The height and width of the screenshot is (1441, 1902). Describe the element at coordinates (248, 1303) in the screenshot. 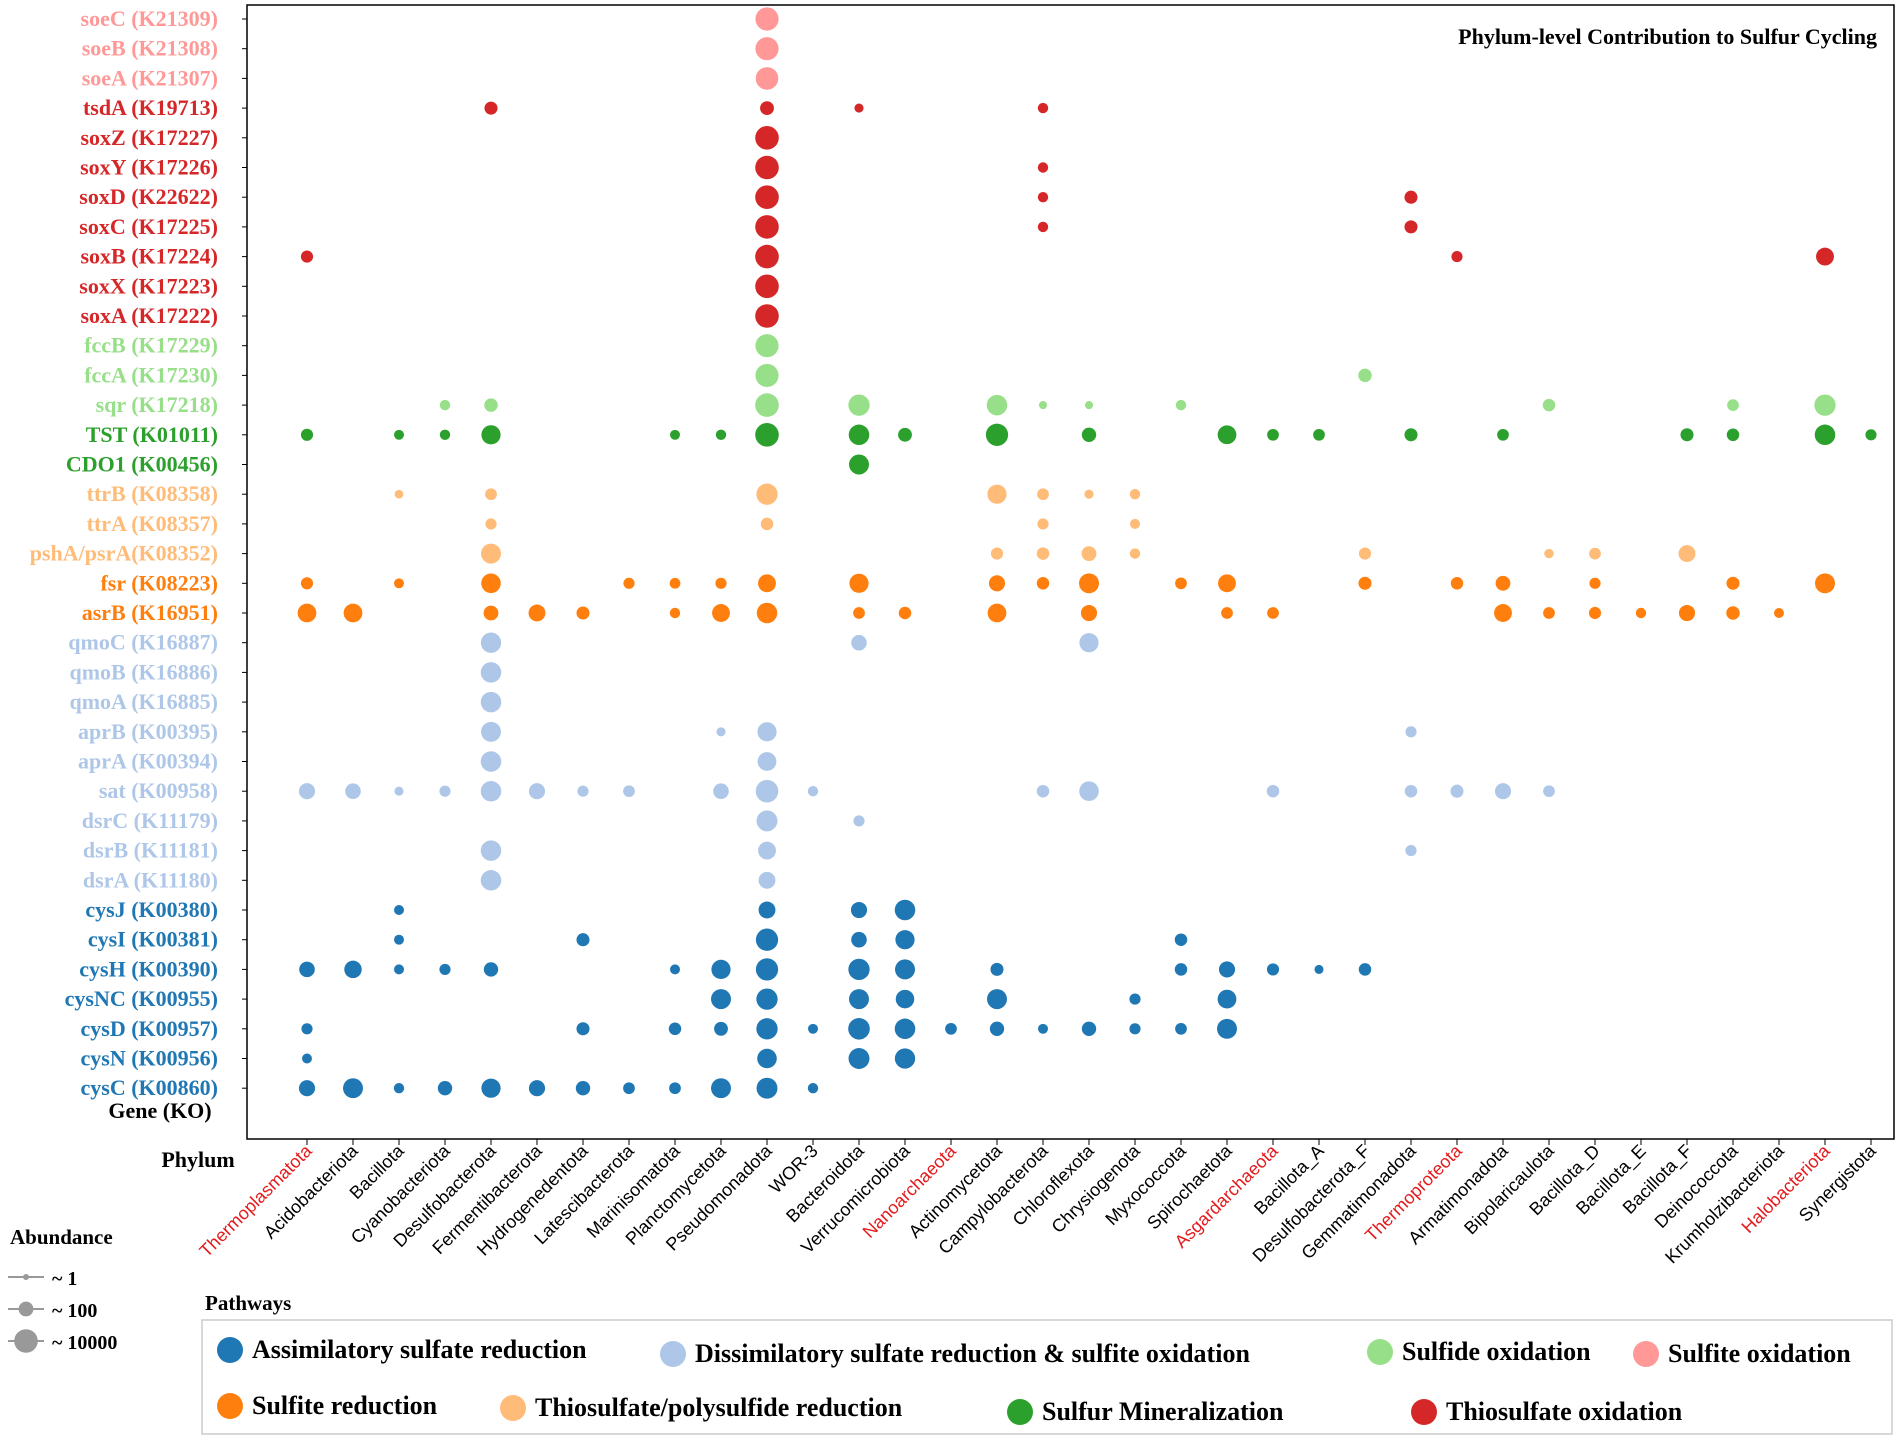

I see `pathways-legend-title: Pathways` at that location.